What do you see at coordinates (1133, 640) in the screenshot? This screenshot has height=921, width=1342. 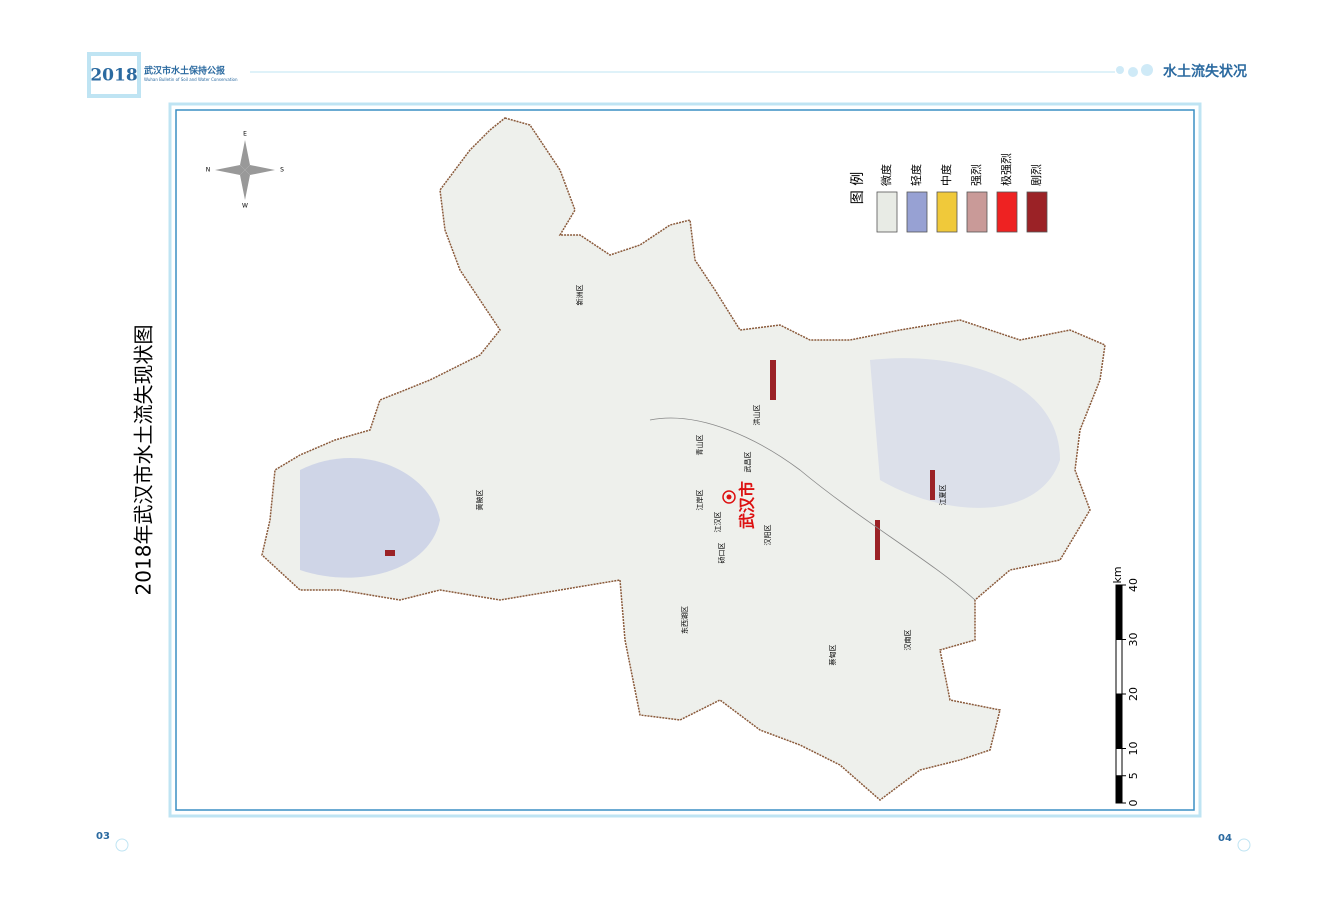 I see `scale-label: 30` at bounding box center [1133, 640].